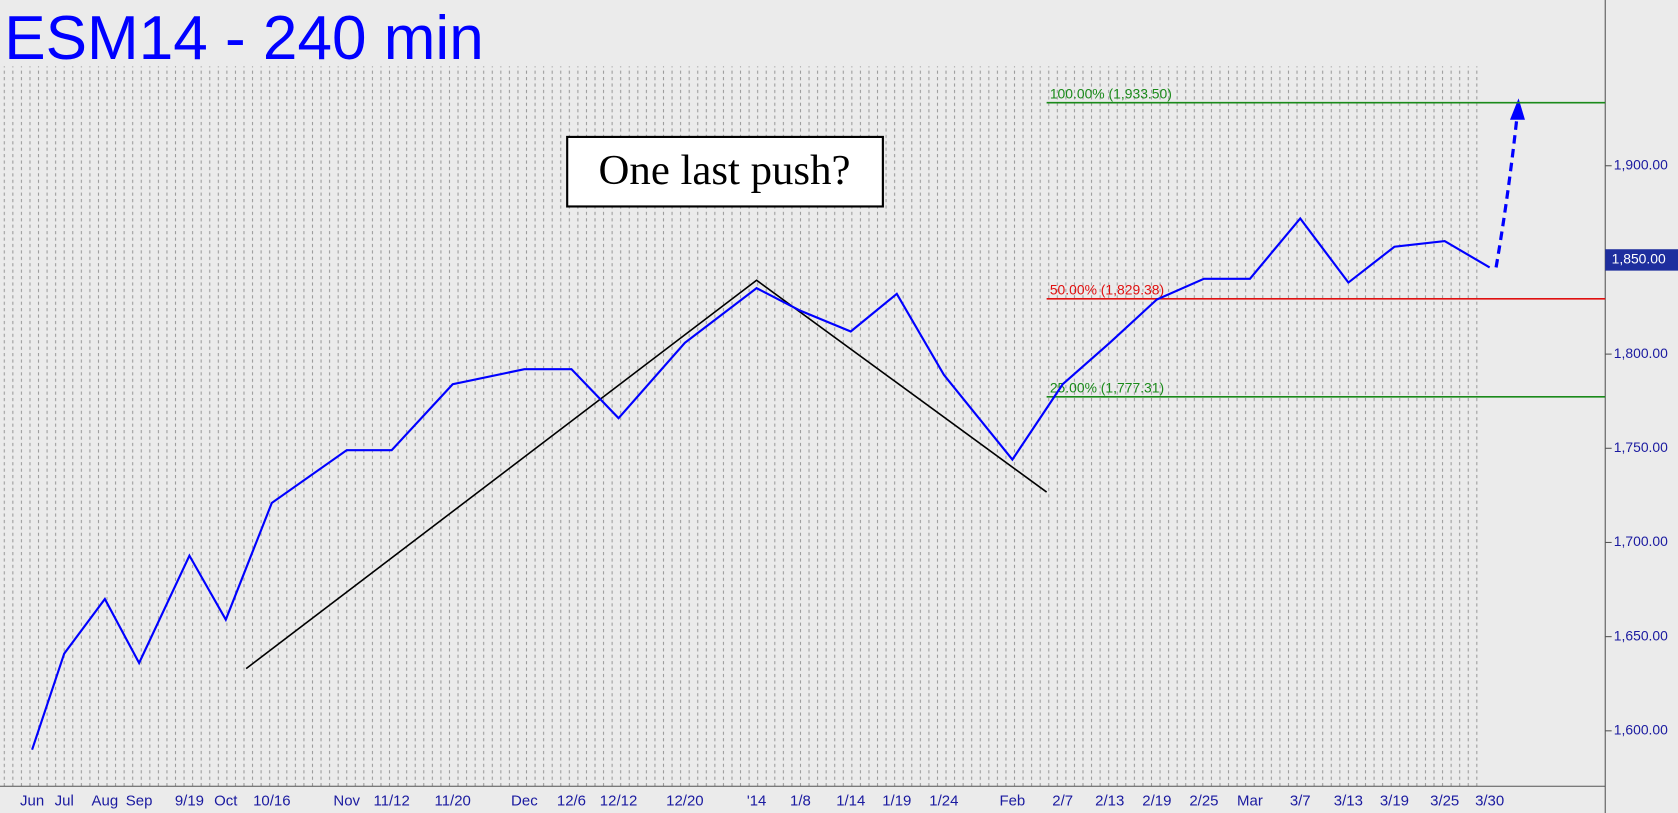 The width and height of the screenshot is (1678, 813). I want to click on x-tick-label: 3/13, so click(1348, 801).